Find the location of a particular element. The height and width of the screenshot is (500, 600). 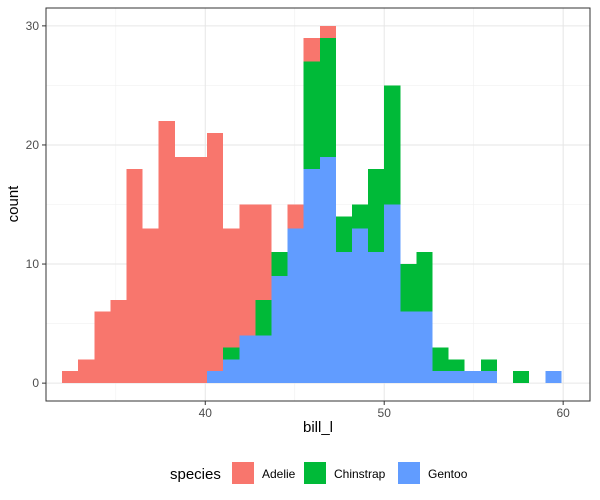

legend-label-adelie: Adelie is located at coordinates (279, 474).